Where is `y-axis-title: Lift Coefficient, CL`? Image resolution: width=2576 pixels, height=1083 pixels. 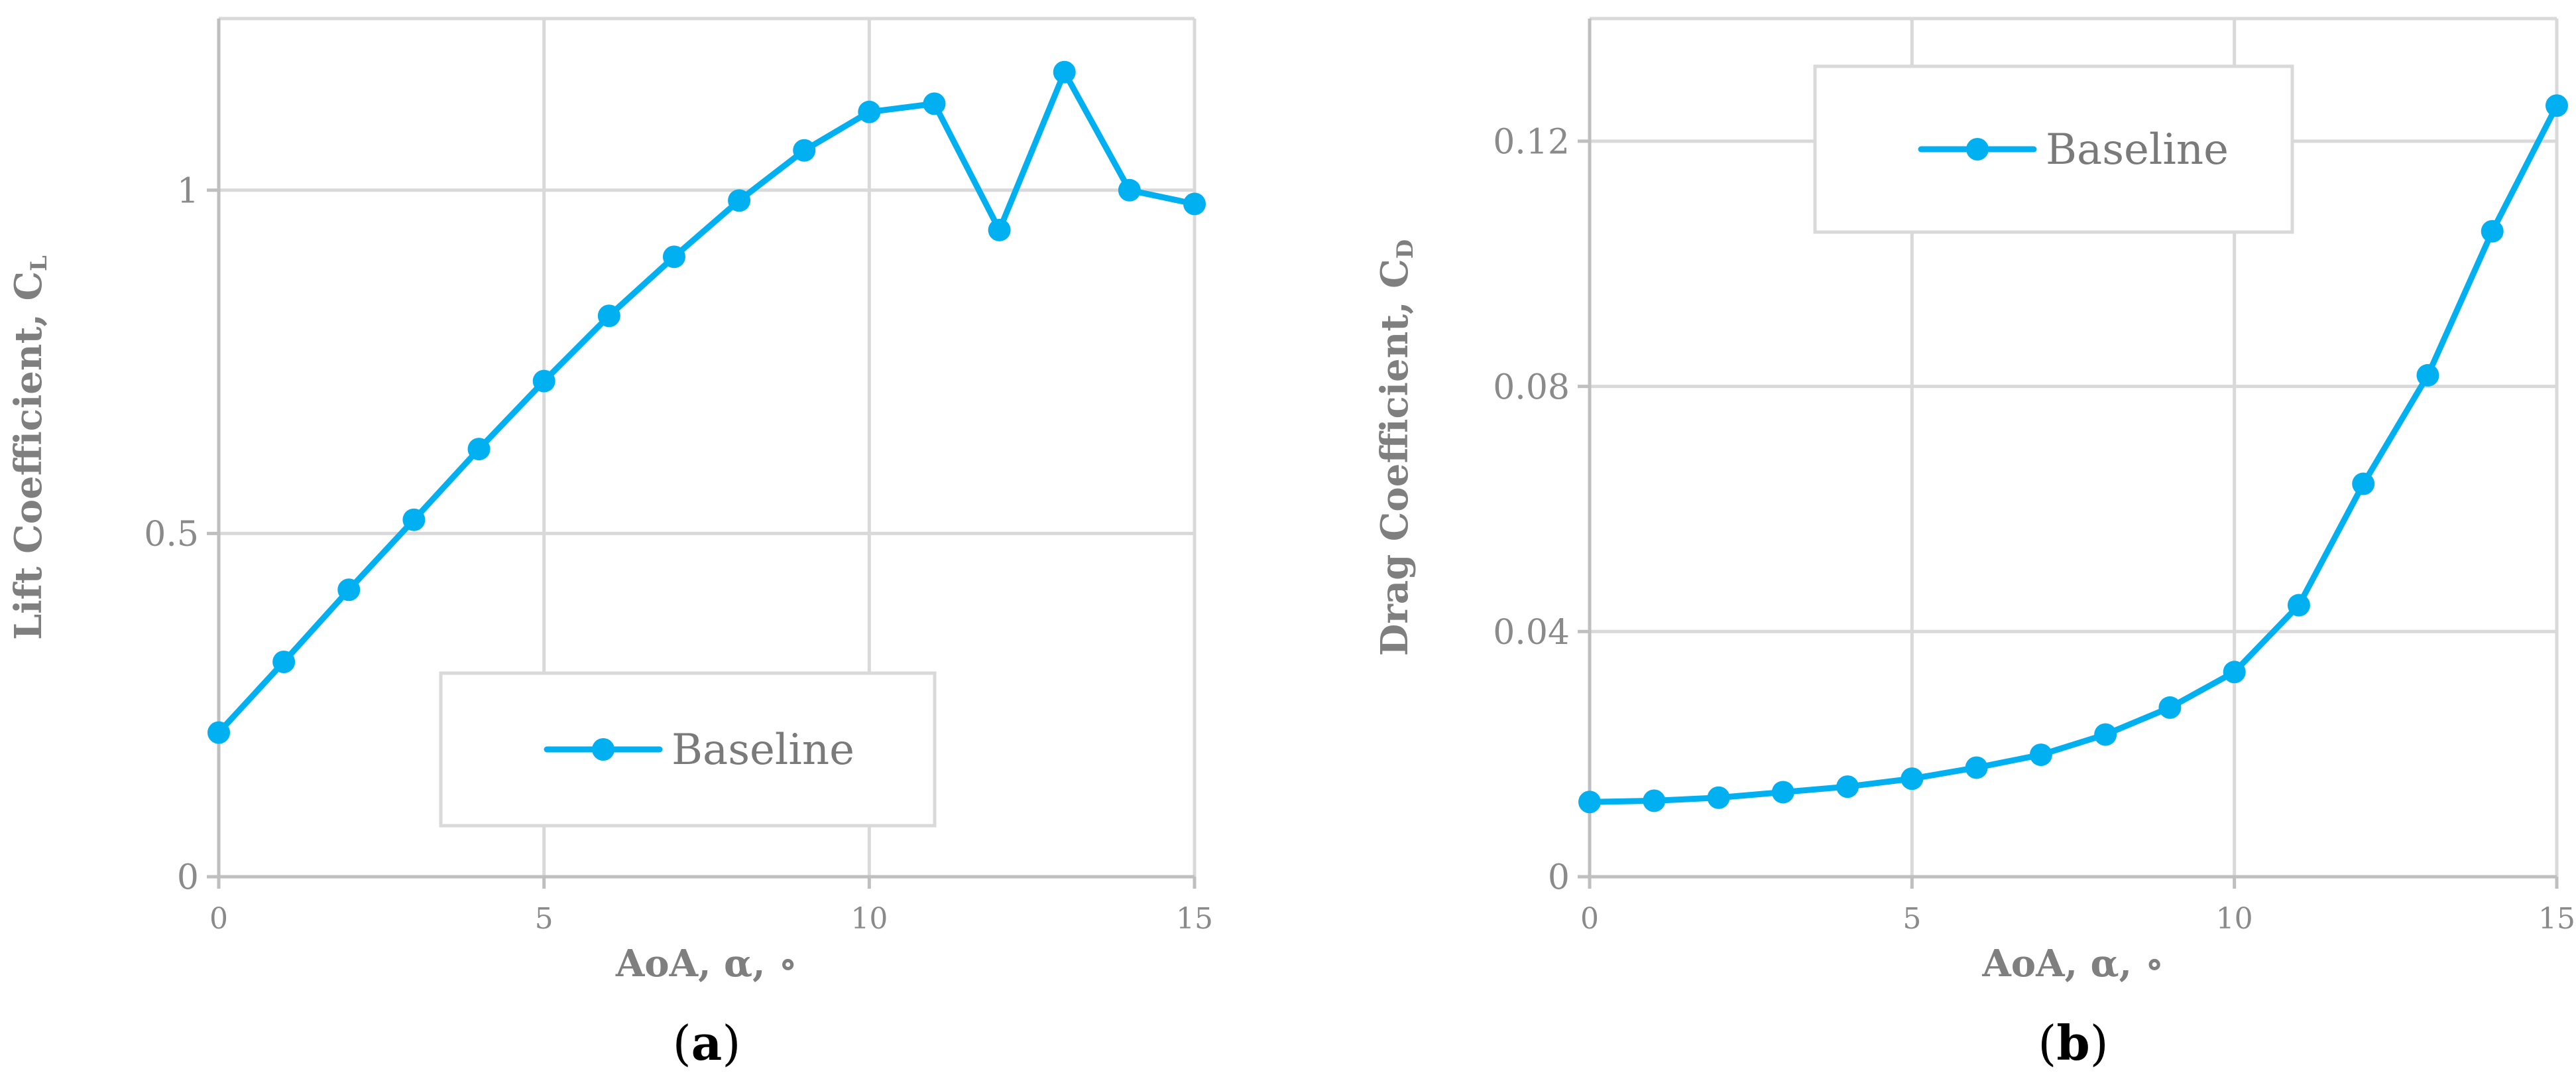
y-axis-title: Lift Coefficient, CL is located at coordinates (30, 447).